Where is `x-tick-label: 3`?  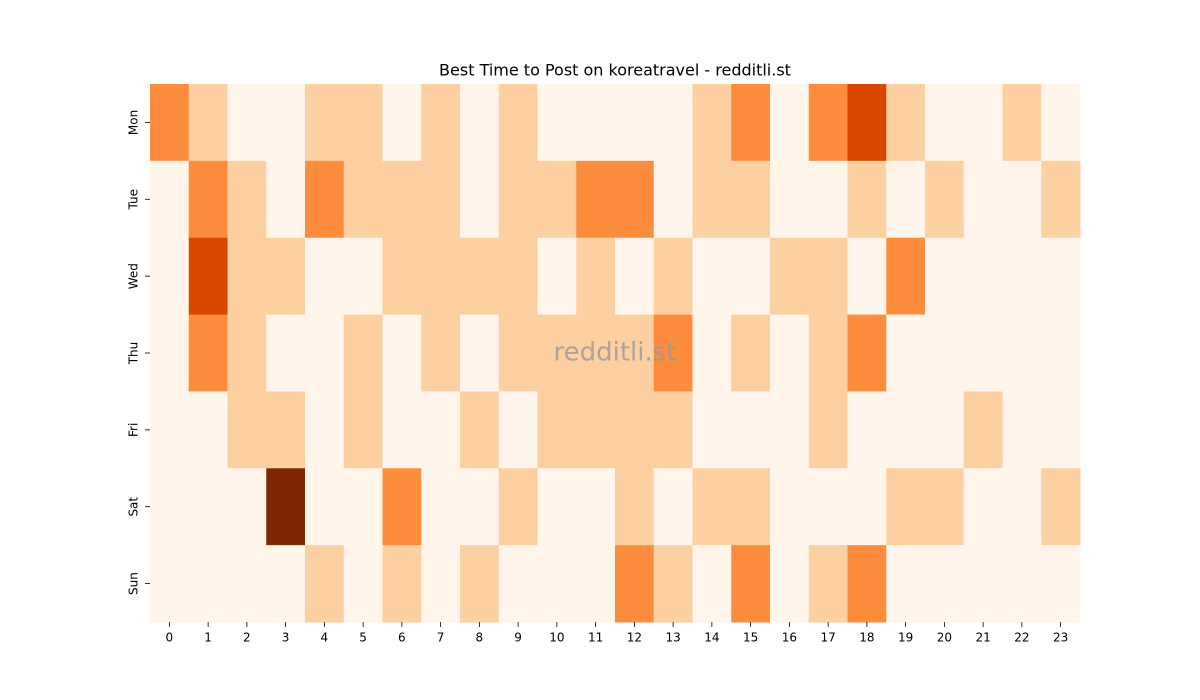 x-tick-label: 3 is located at coordinates (286, 638).